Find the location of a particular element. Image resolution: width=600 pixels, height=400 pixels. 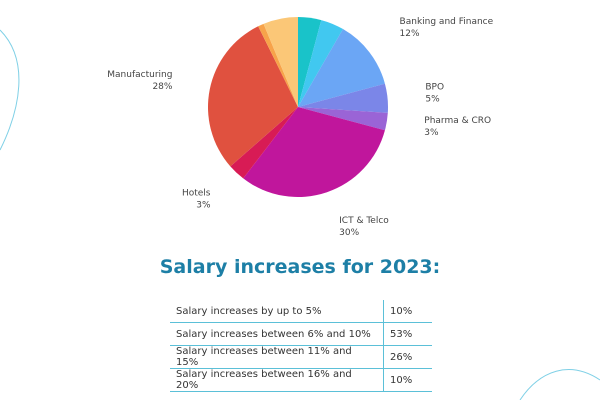

slice-value: 12% is located at coordinates (410, 34).